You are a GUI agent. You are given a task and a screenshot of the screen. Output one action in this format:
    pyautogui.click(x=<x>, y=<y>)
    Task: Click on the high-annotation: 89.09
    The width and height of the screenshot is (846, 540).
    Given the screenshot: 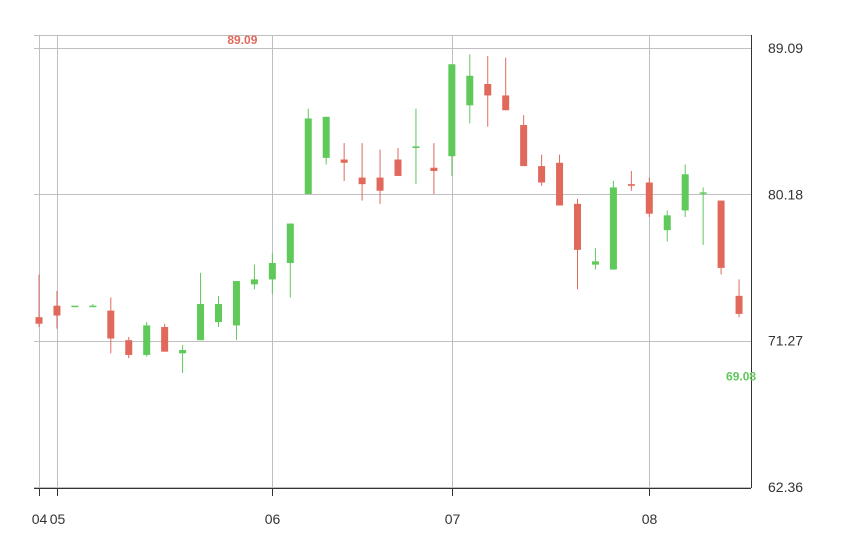 What is the action you would take?
    pyautogui.click(x=242, y=40)
    